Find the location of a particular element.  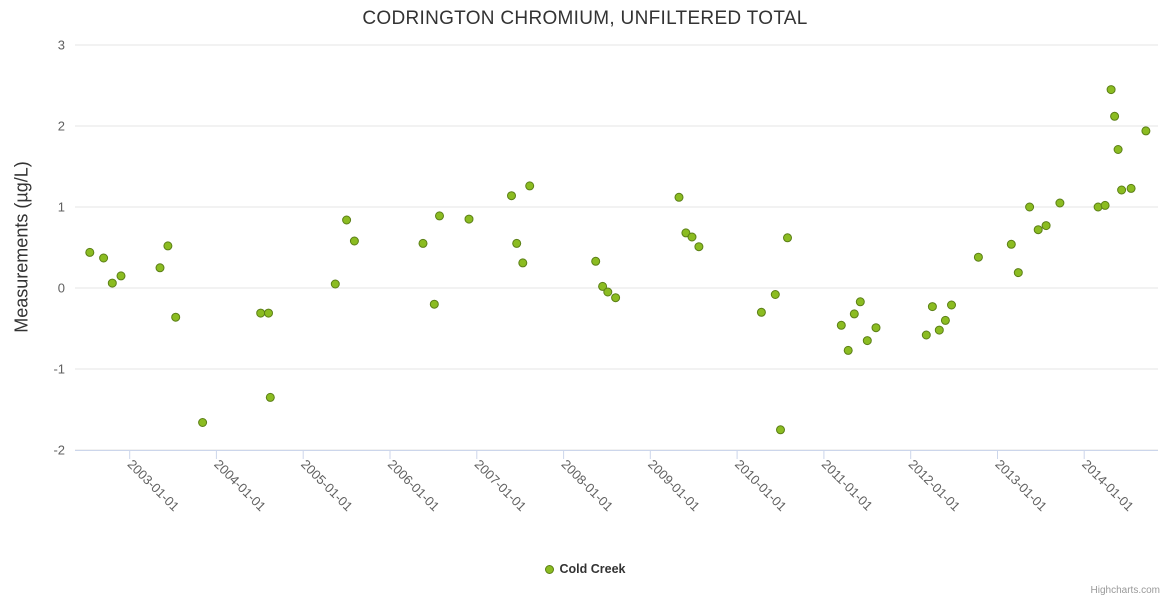

x-tick-label: 2009-01-01 is located at coordinates (674, 486).